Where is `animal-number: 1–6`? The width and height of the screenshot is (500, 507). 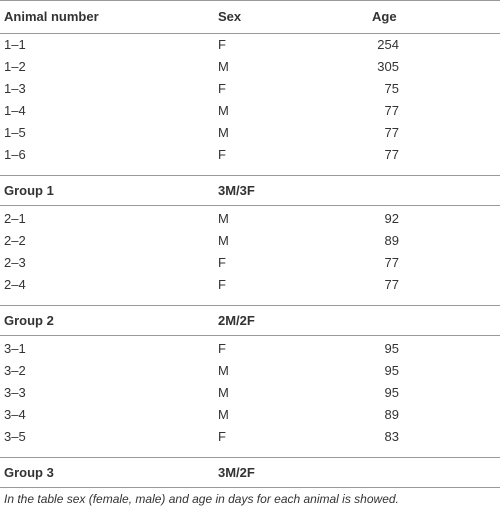
animal-number: 1–6 is located at coordinates (15, 154).